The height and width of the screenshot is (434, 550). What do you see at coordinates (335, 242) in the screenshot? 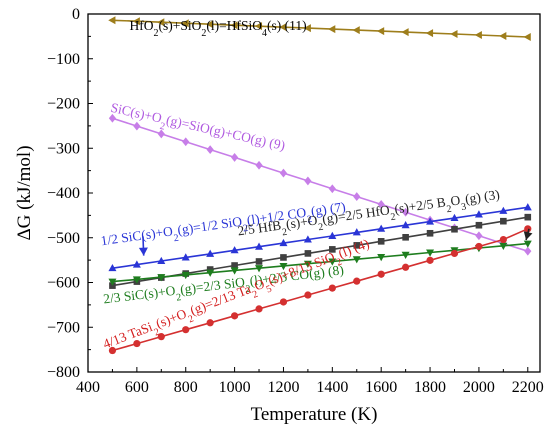
I see `arrow-layer` at bounding box center [335, 242].